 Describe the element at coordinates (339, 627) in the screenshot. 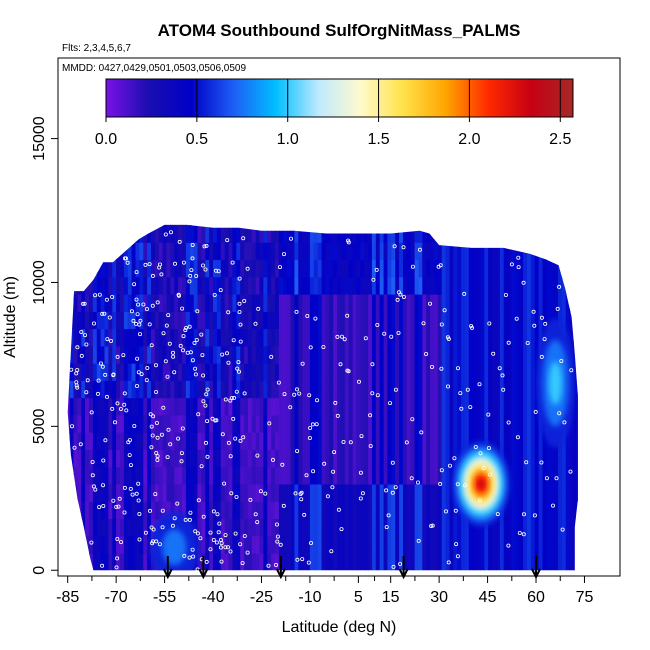

I see `x-axis-label: Latitude (deg N)` at that location.